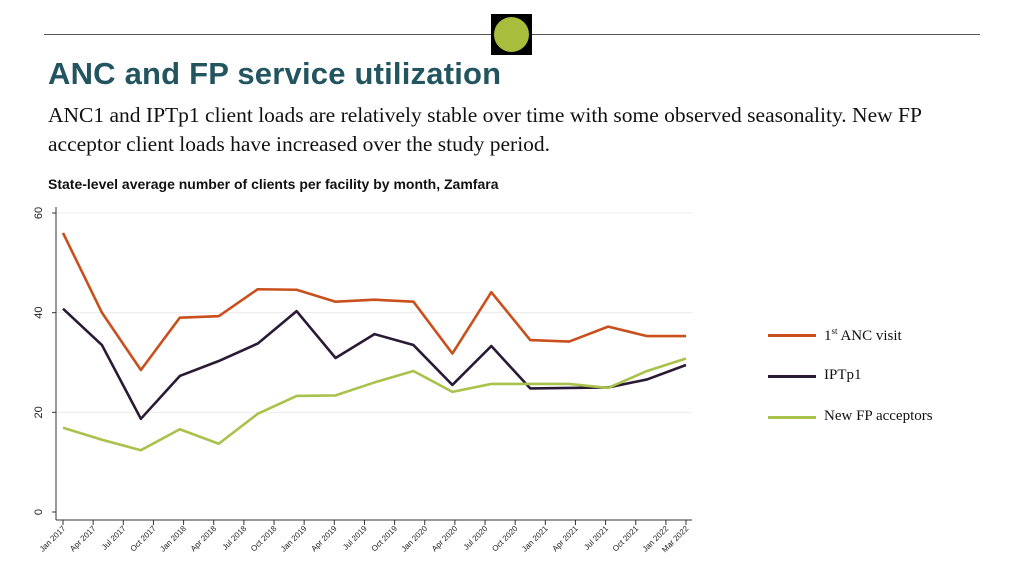  Describe the element at coordinates (39, 313) in the screenshot. I see `y-tick-label: 40` at that location.